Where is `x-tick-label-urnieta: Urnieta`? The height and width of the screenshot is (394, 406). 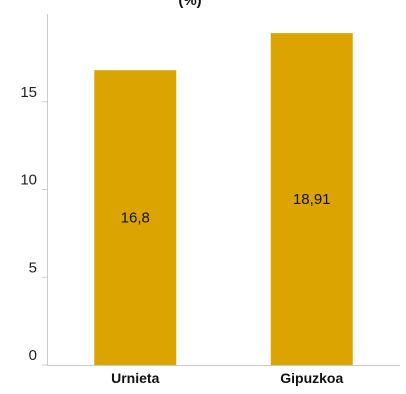
x-tick-label-urnieta: Urnieta is located at coordinates (135, 378).